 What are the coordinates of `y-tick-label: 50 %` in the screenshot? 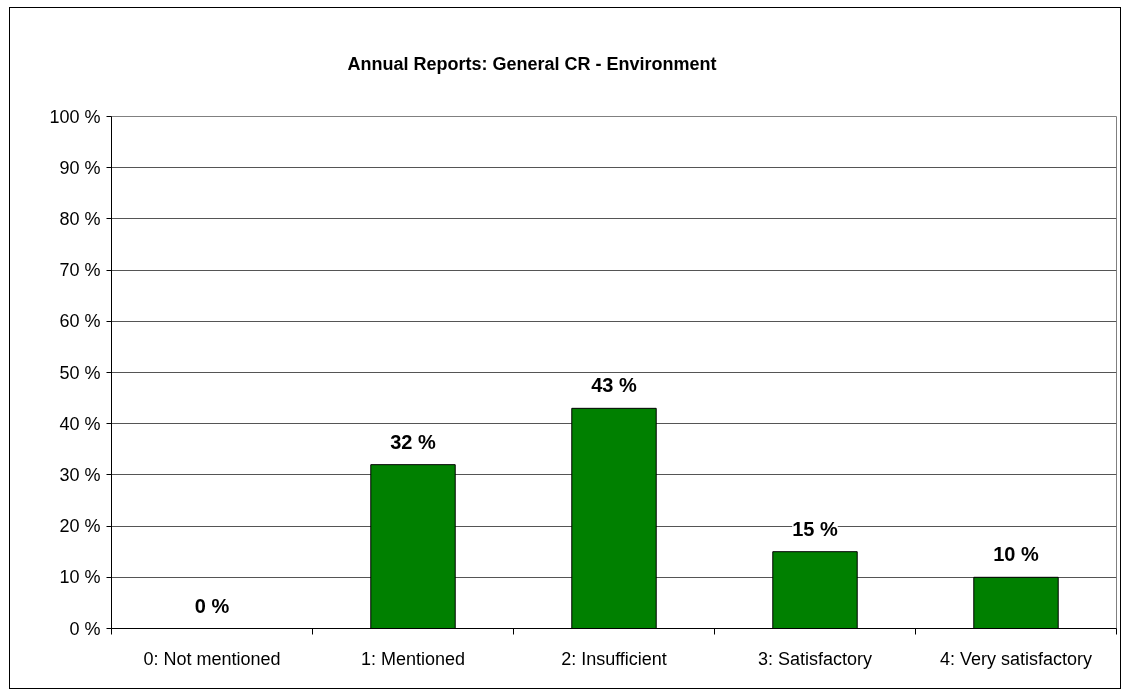 It's located at (80, 372).